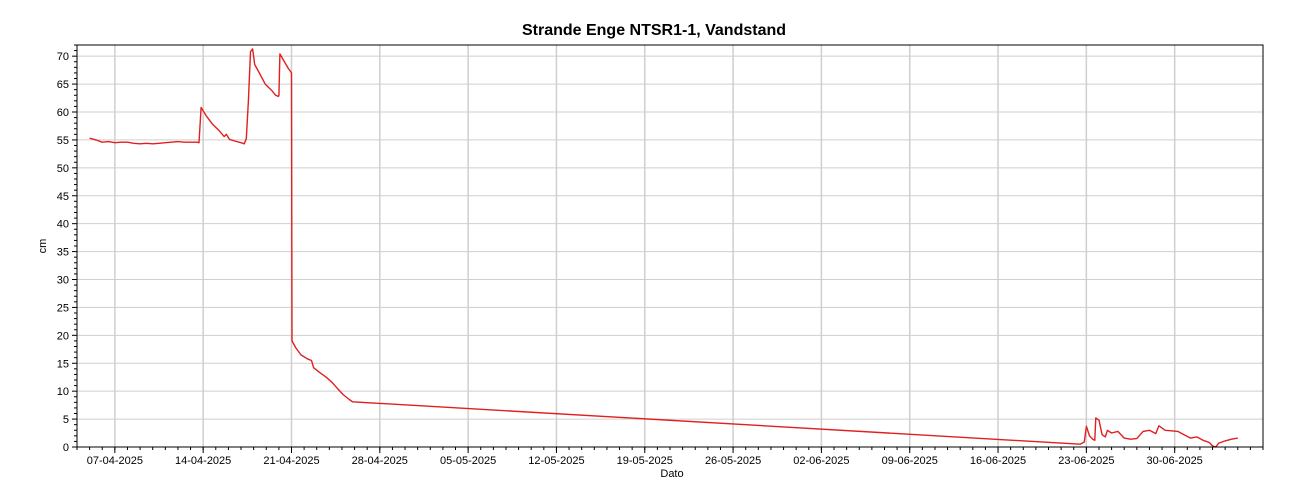  I want to click on x-tick-label: 02-06-2025, so click(821, 461).